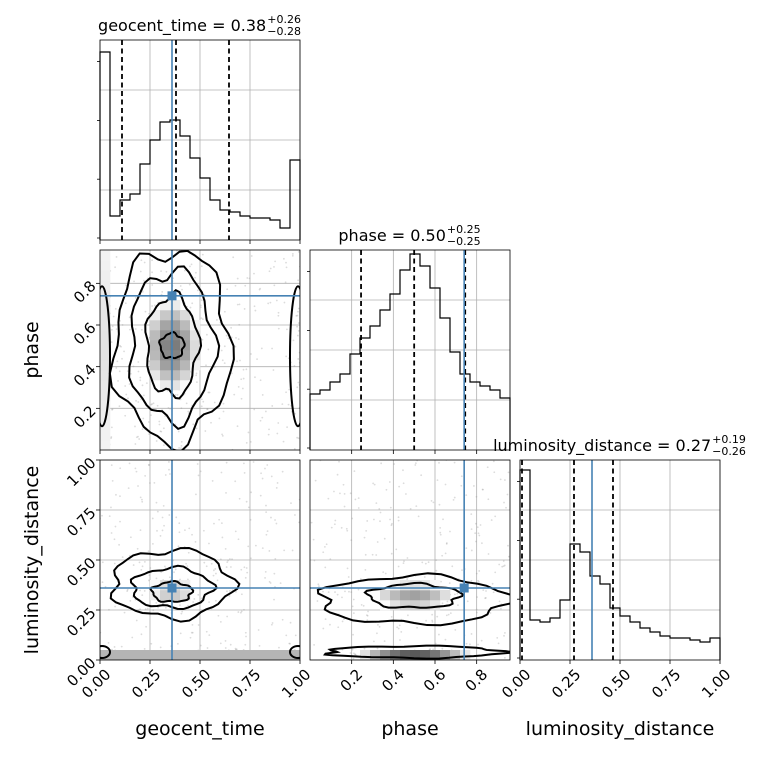  Describe the element at coordinates (566, 684) in the screenshot. I see `xtick-label-luminosity_distance: 0.25` at that location.